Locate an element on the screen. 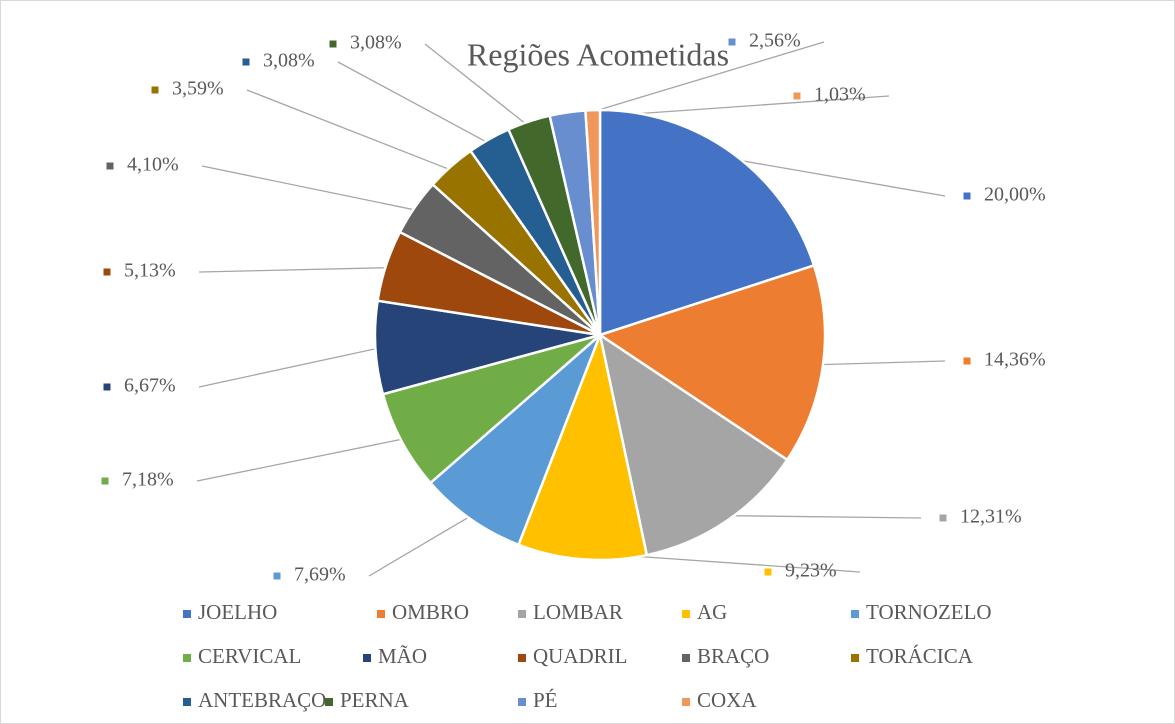  data-label: 14,36% is located at coordinates (1015, 360).